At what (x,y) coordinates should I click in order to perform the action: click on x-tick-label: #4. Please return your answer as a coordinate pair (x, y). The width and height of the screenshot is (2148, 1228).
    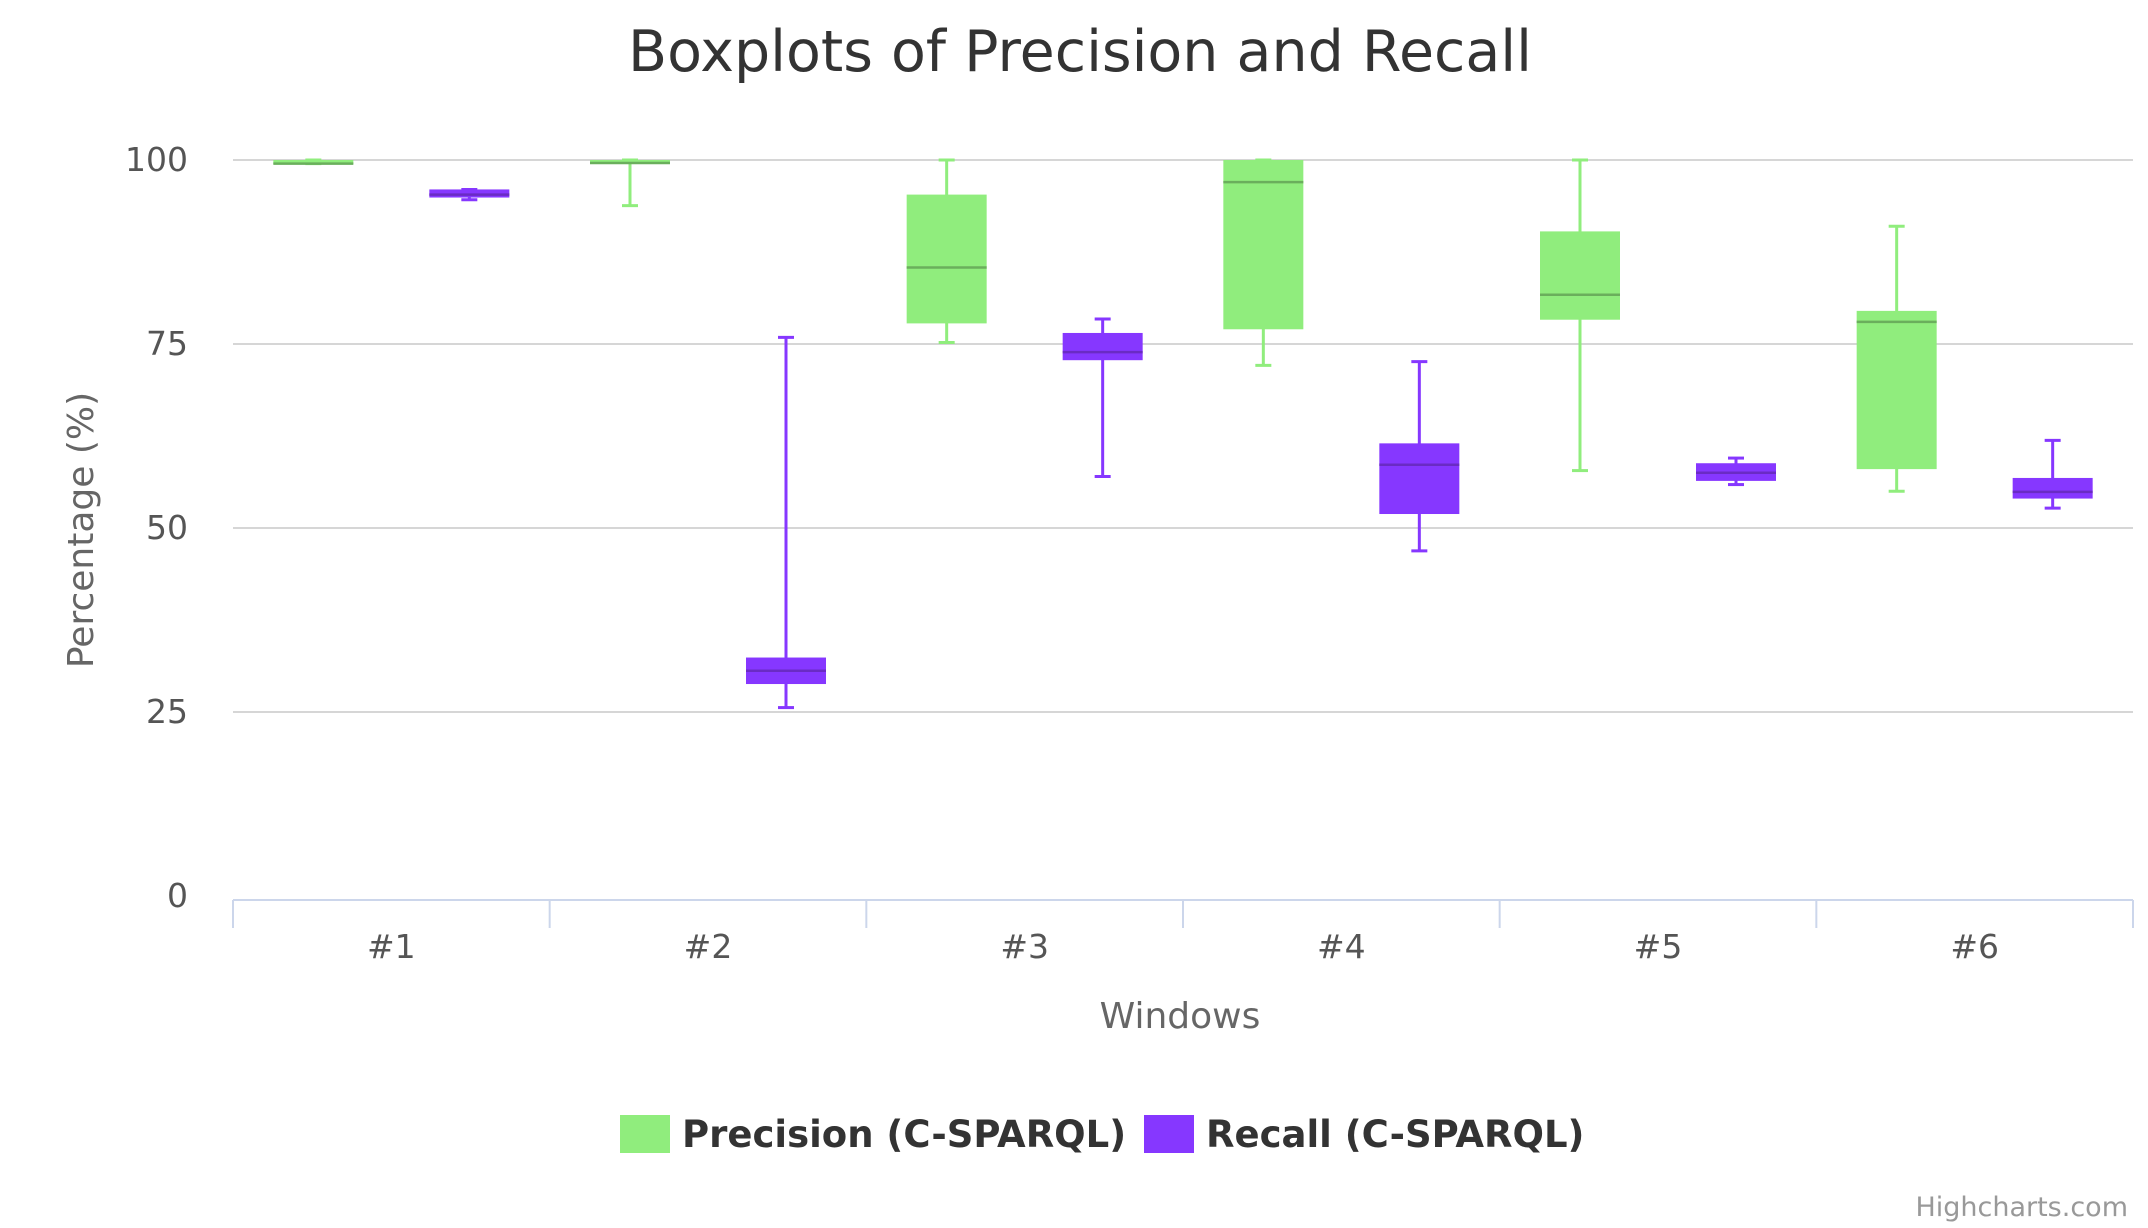
    Looking at the image, I should click on (1341, 946).